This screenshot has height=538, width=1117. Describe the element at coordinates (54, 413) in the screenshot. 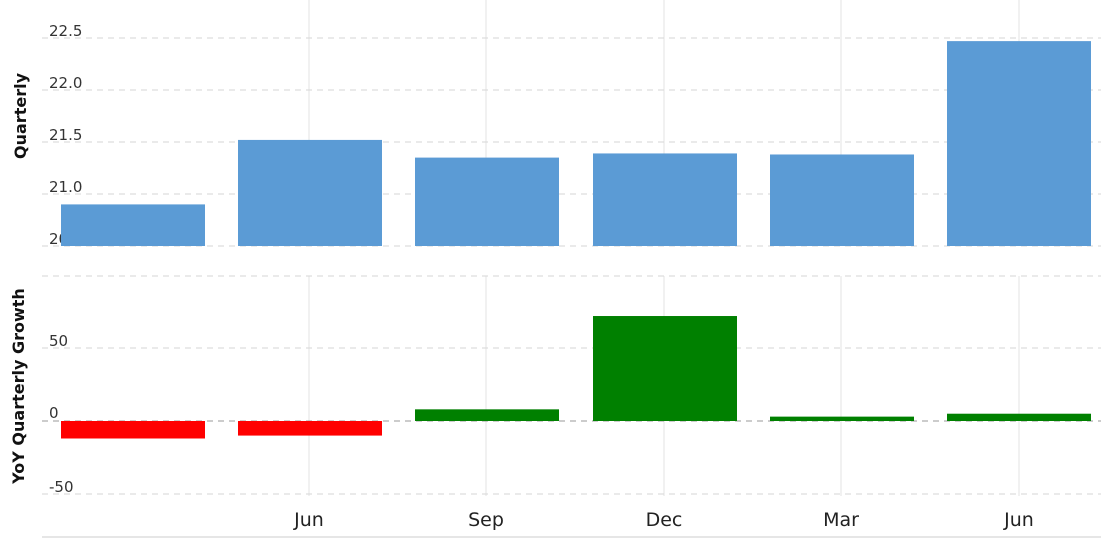

I see `yoy-y-tick: 0` at that location.